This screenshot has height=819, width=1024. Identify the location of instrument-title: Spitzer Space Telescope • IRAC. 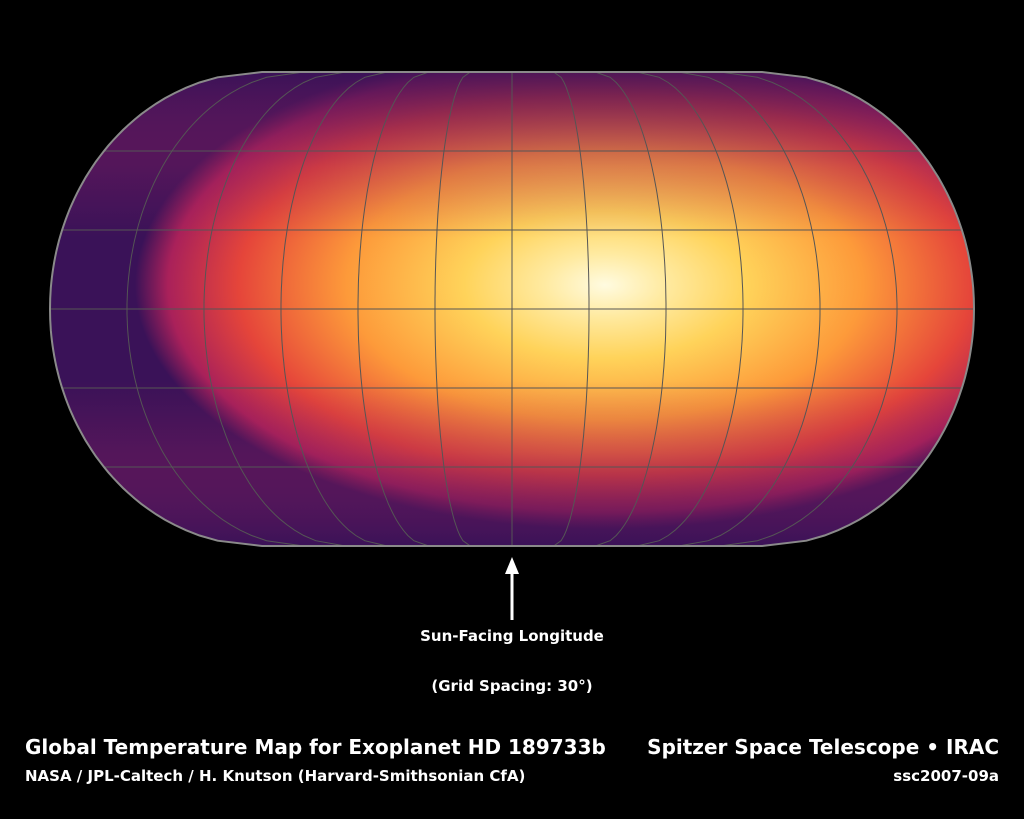
(823, 747).